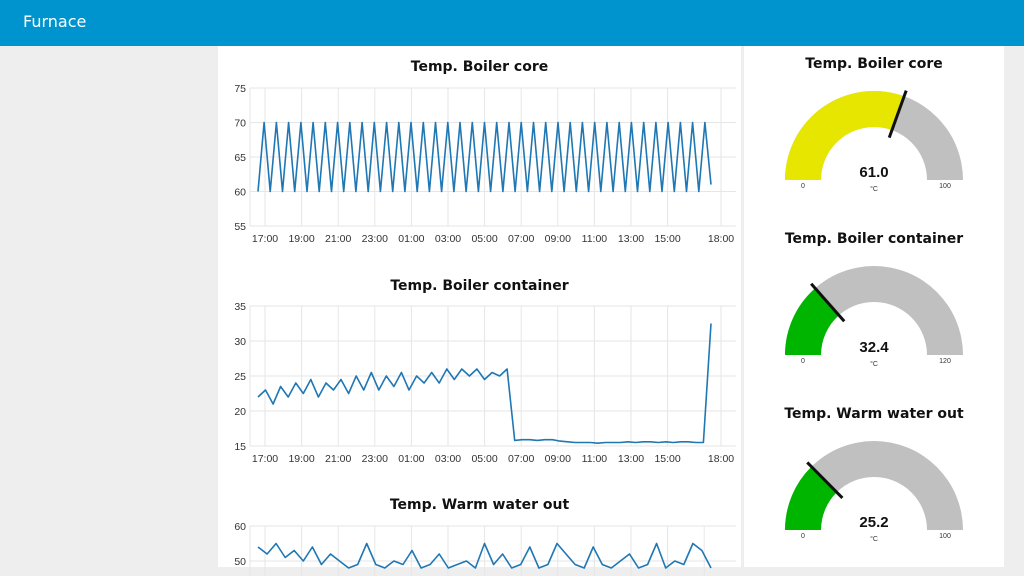 This screenshot has width=1024, height=576. I want to click on chart-title-boiler-core: Temp. Boiler core, so click(479, 67).